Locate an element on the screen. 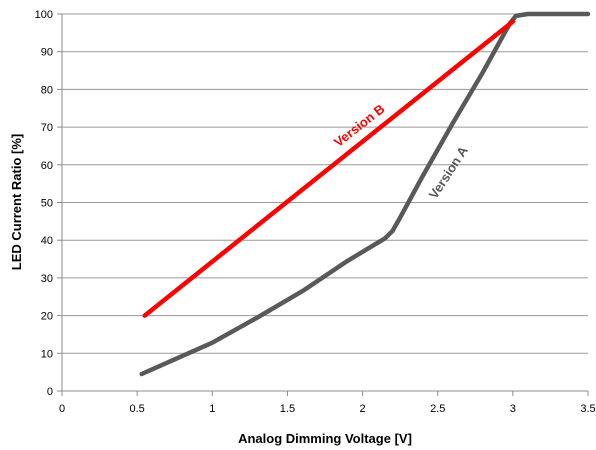  y-tick-label: 20 is located at coordinates (47, 317).